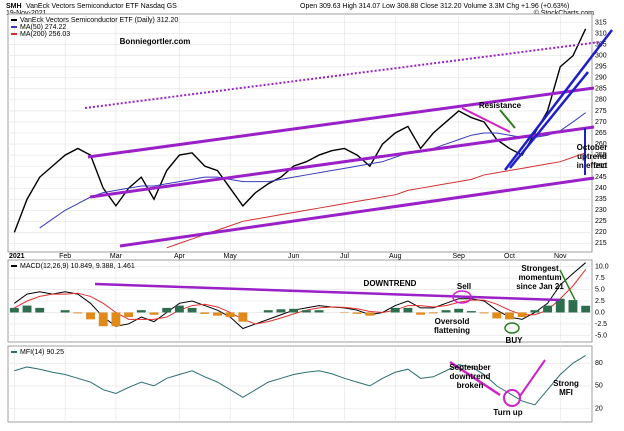  I want to click on annotation: October uptrend in effect, so click(592, 156).